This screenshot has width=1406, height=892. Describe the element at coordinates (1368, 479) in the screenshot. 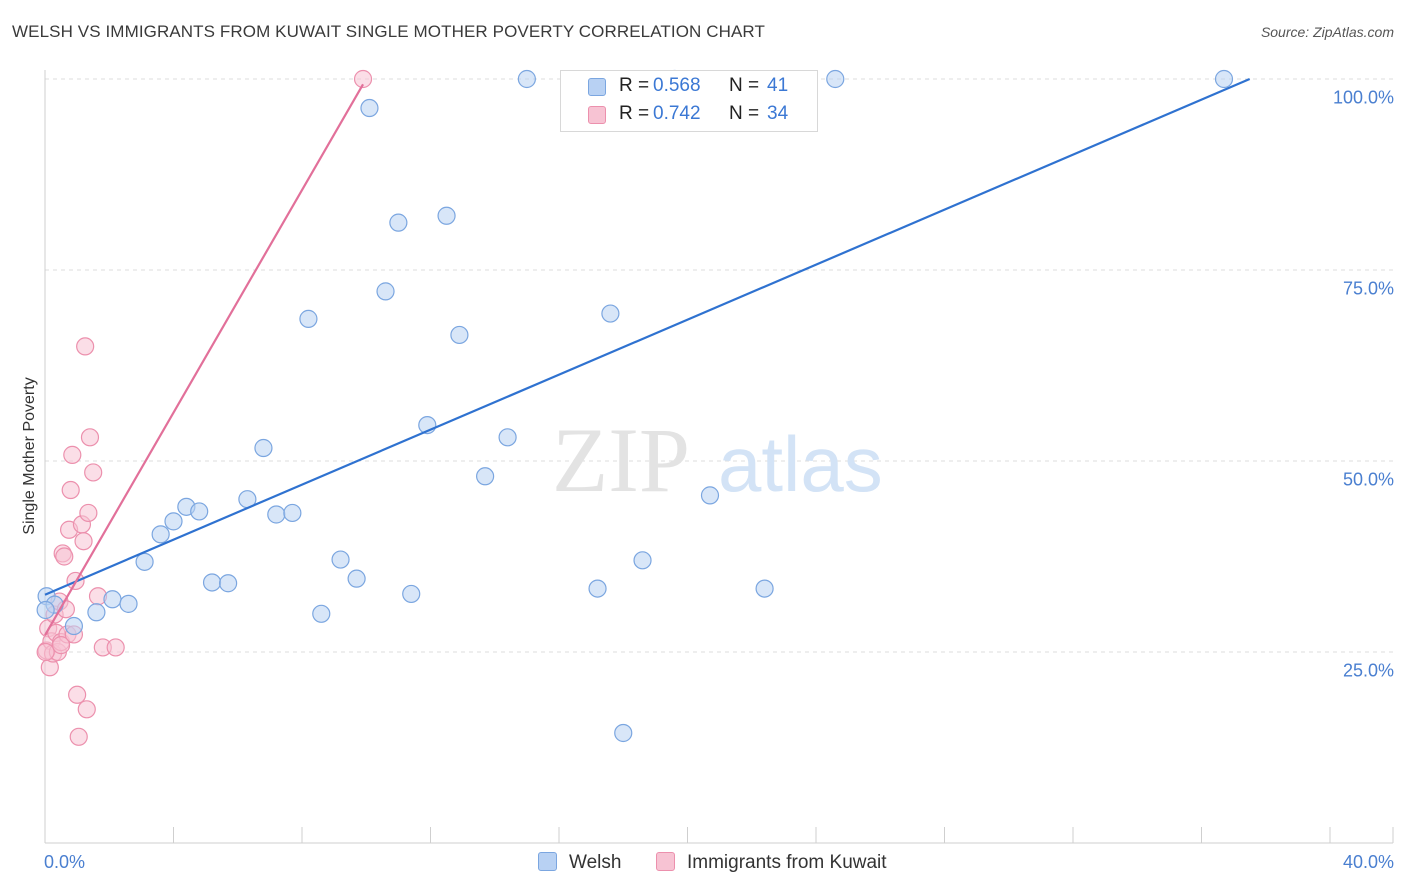

I see `y-tick-label: 50.0%` at that location.